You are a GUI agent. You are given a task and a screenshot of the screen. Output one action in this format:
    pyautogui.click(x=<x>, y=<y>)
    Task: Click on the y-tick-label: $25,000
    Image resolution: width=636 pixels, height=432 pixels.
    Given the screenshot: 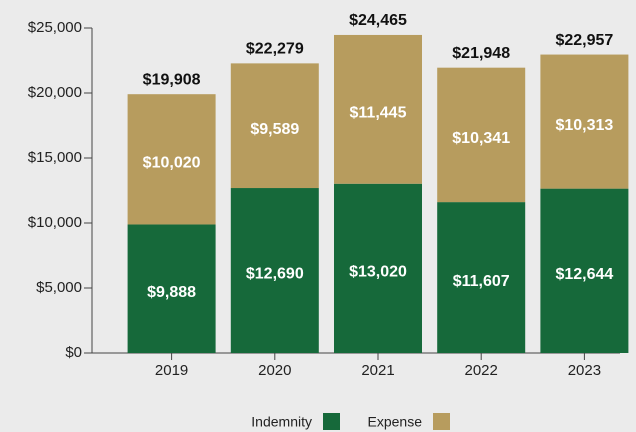 What is the action you would take?
    pyautogui.click(x=55, y=27)
    